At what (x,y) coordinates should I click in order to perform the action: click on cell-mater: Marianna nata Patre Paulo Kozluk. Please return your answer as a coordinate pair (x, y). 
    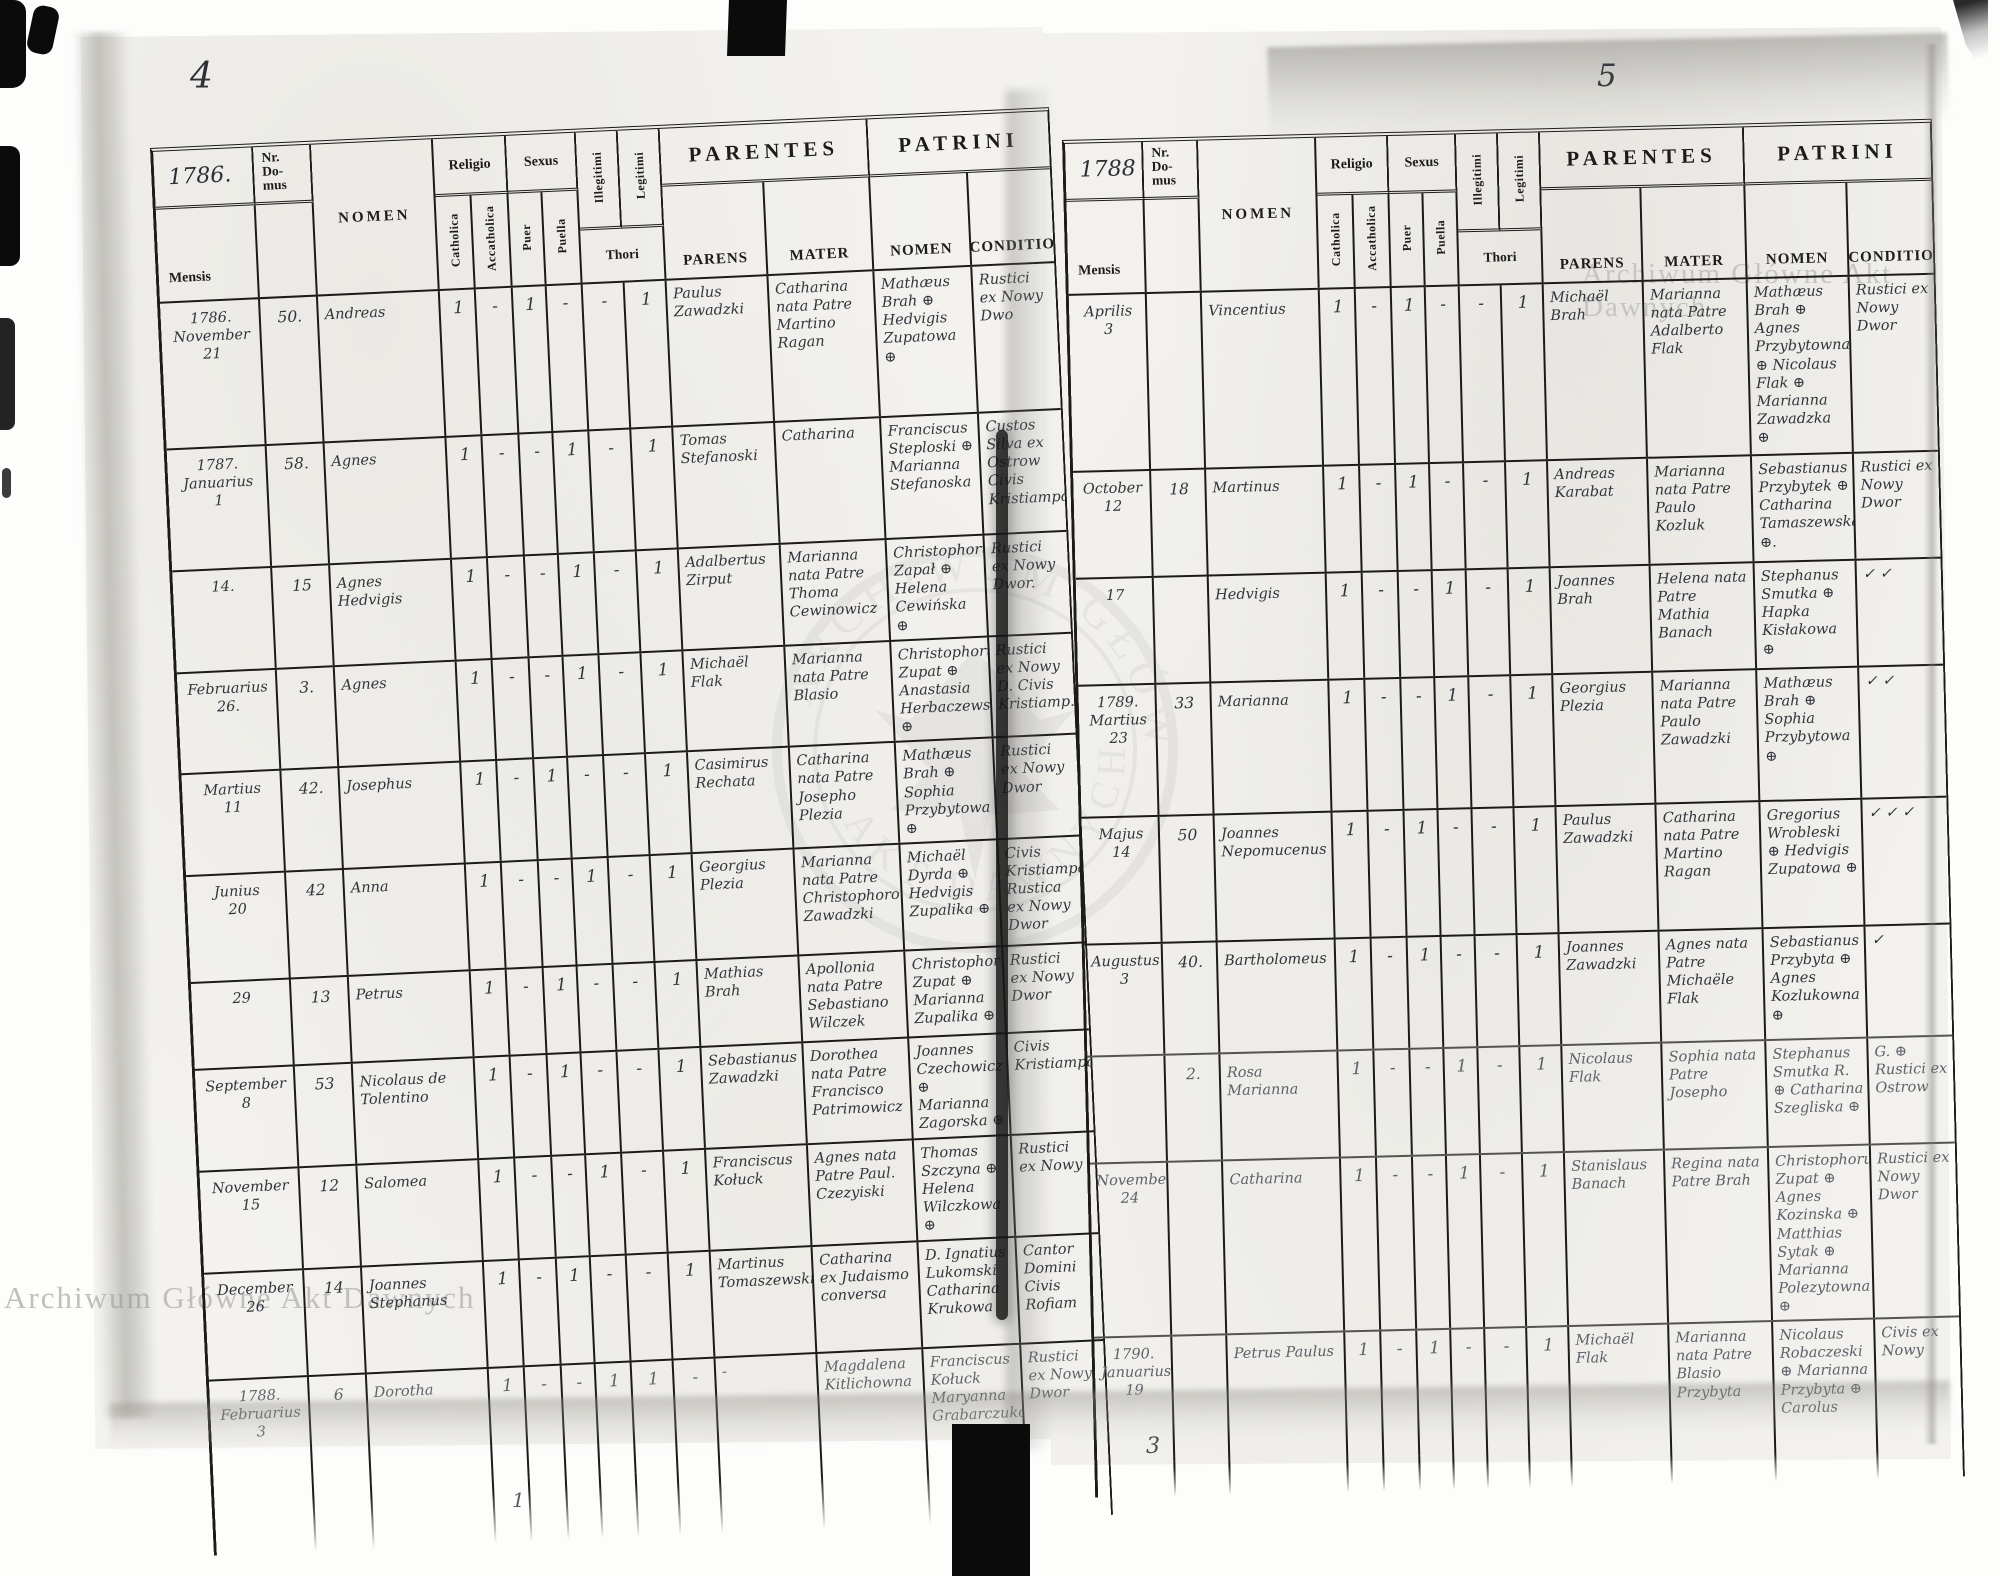
    Looking at the image, I should click on (1701, 510).